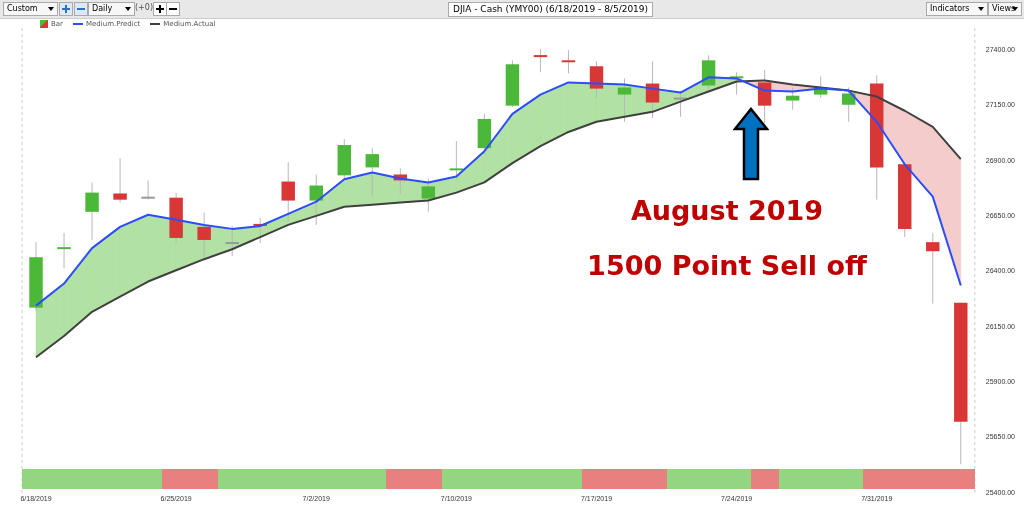 This screenshot has width=1024, height=505. What do you see at coordinates (144, 7) in the screenshot?
I see `text: (+0)` at bounding box center [144, 7].